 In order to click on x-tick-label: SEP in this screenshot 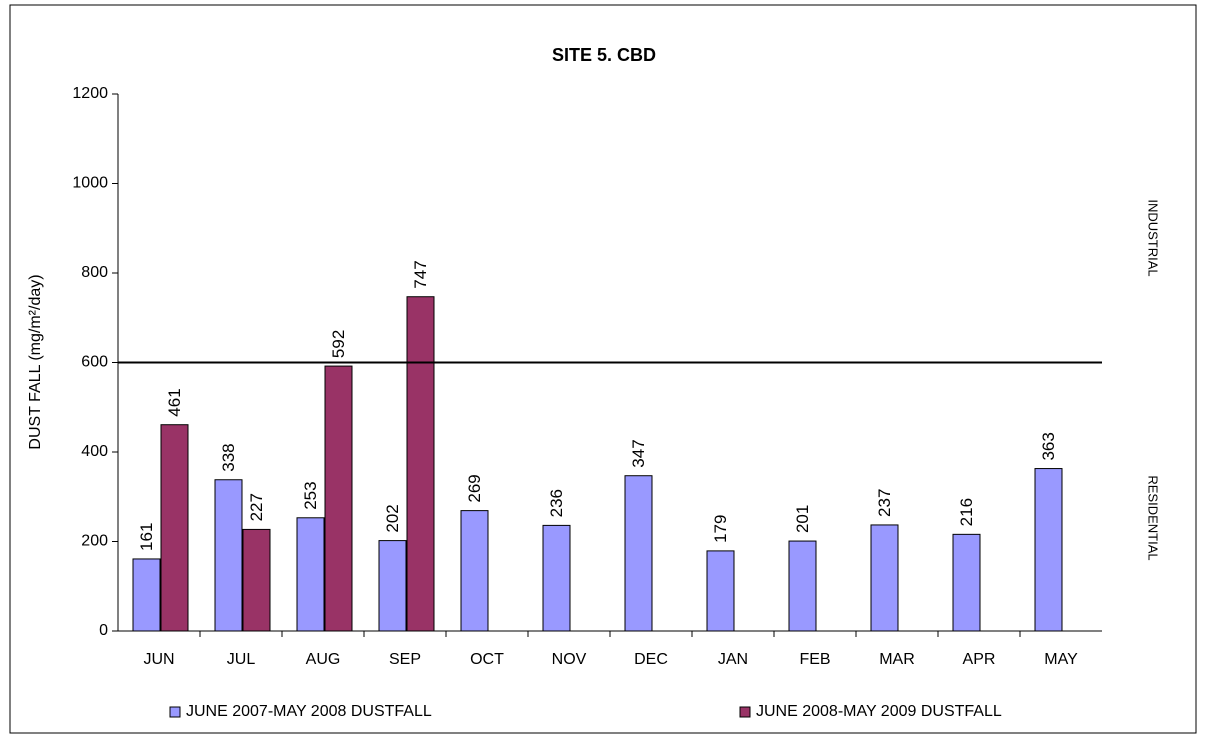, I will do `click(405, 659)`.